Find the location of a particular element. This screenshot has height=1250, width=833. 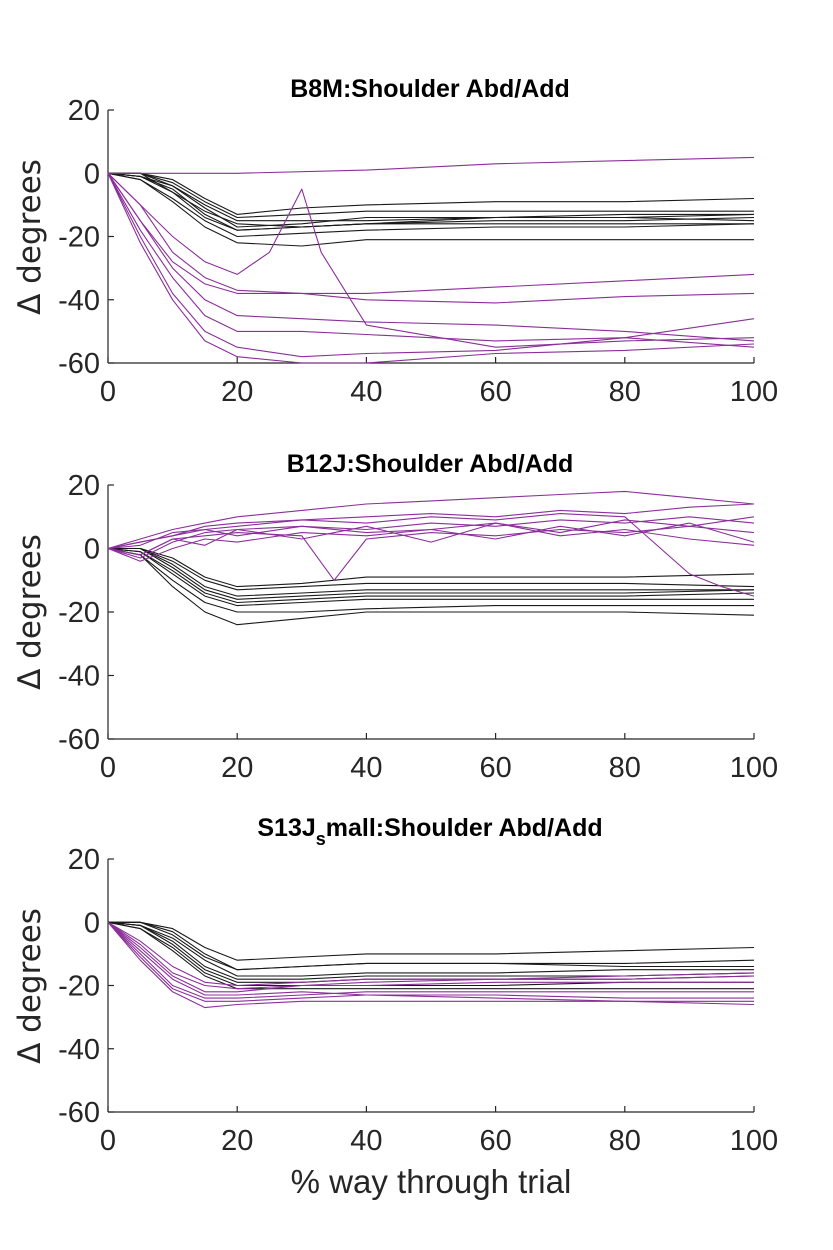

panel-2-xtick-label: 0 is located at coordinates (108, 768).